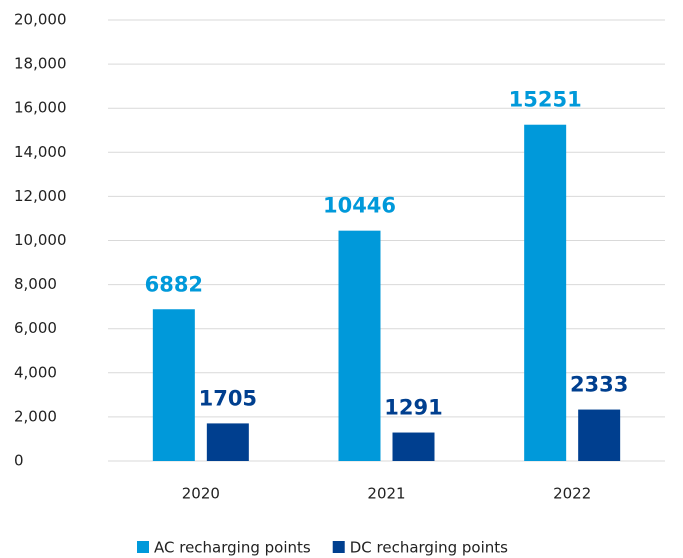 This screenshot has width=683, height=558. I want to click on legend-label: AC recharging points, so click(232, 548).